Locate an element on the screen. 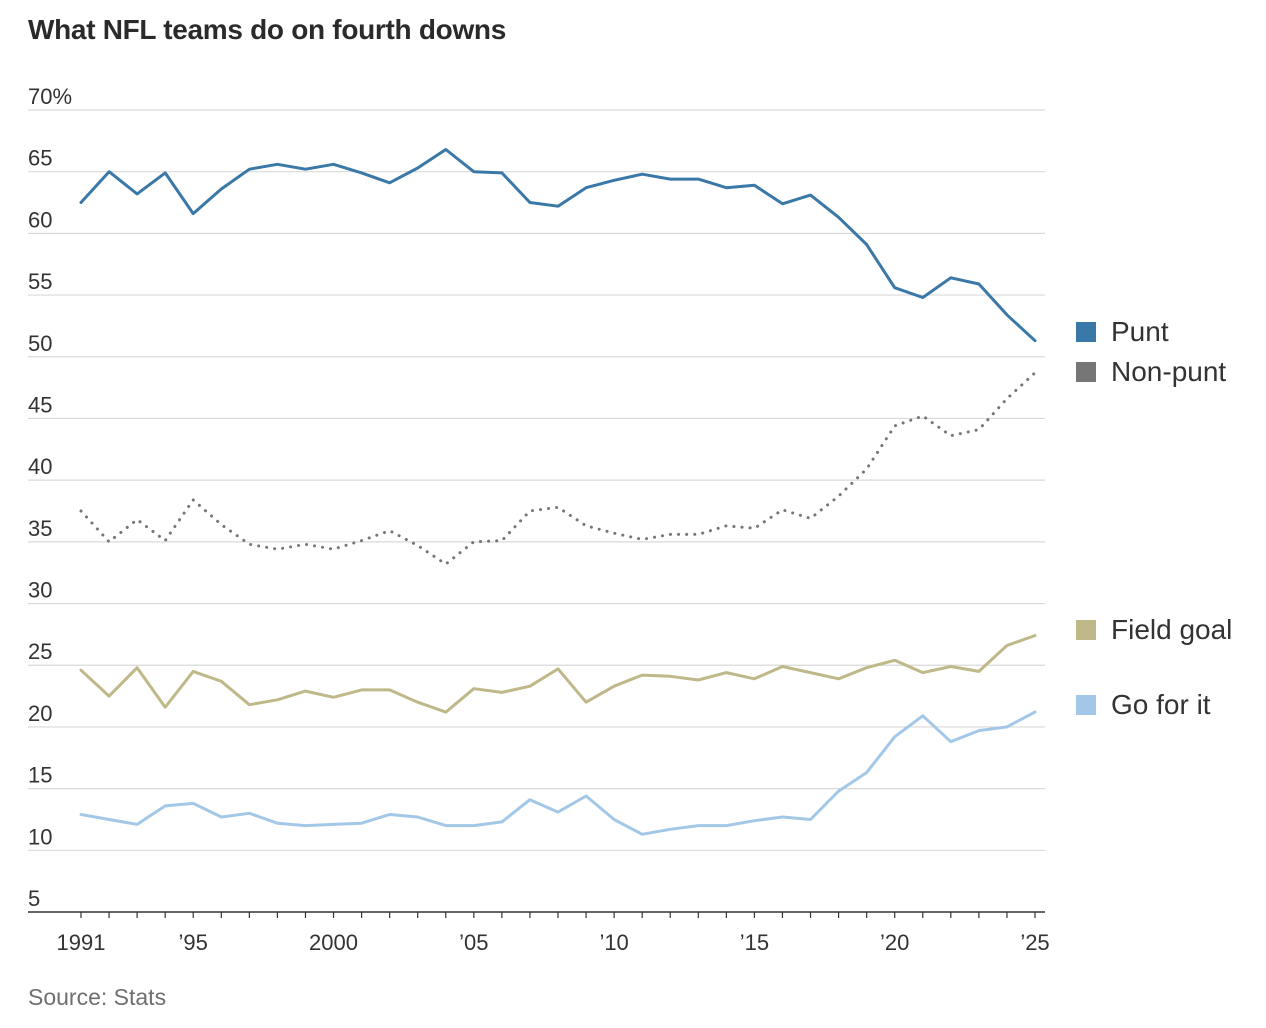  y-tick-label: 70% is located at coordinates (50, 96).